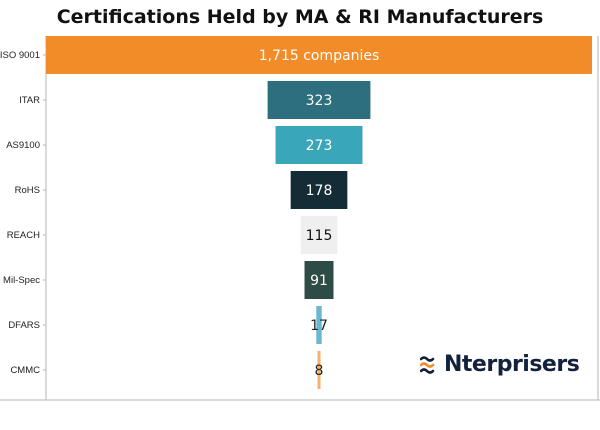 This screenshot has width=600, height=430. I want to click on logo-text: Nterprisers, so click(512, 364).